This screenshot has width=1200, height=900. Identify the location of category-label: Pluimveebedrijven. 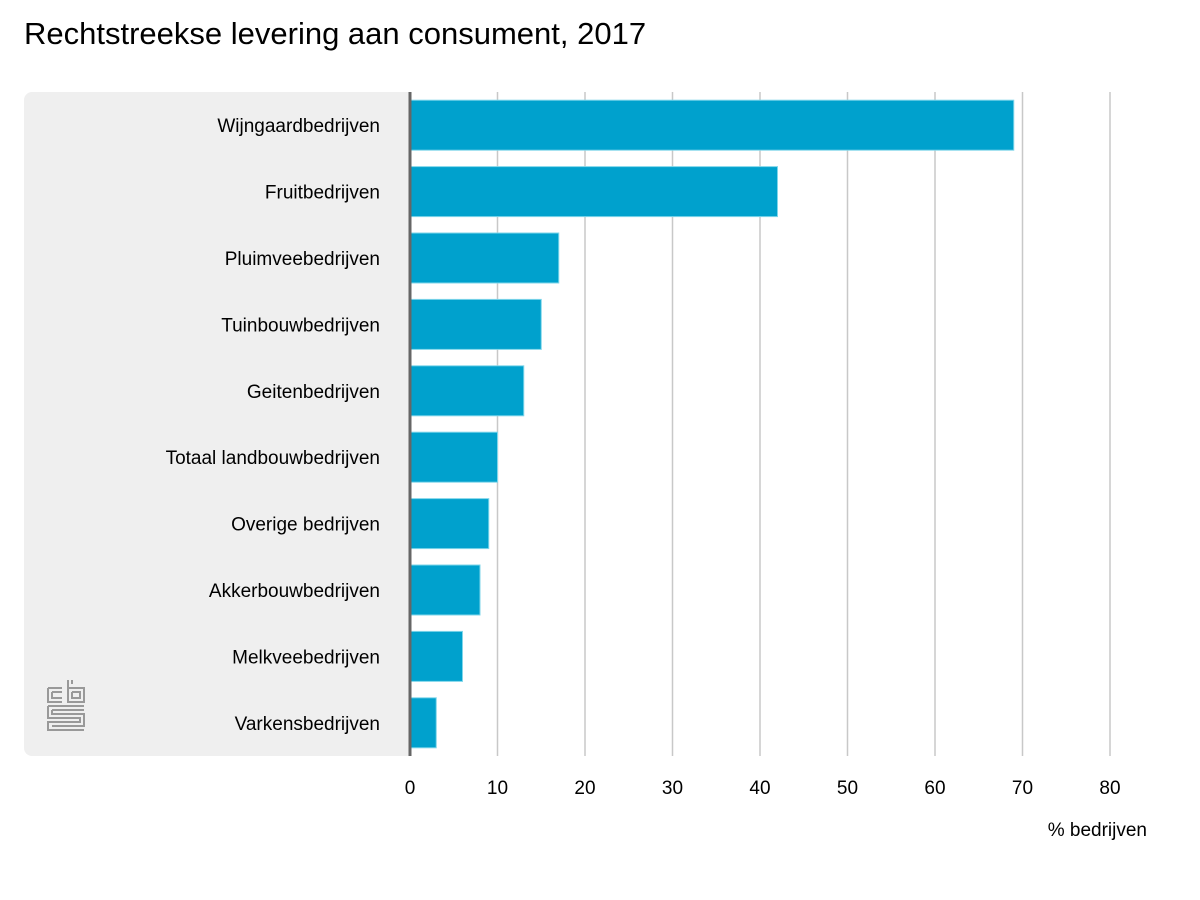
(302, 259).